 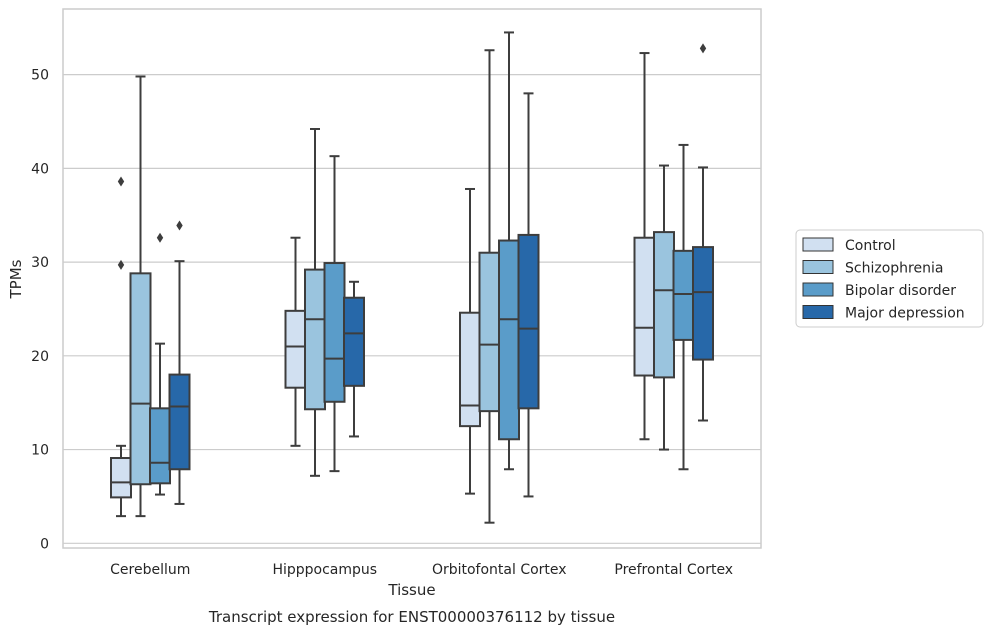 I want to click on y-tick-label: 50, so click(x=40, y=76).